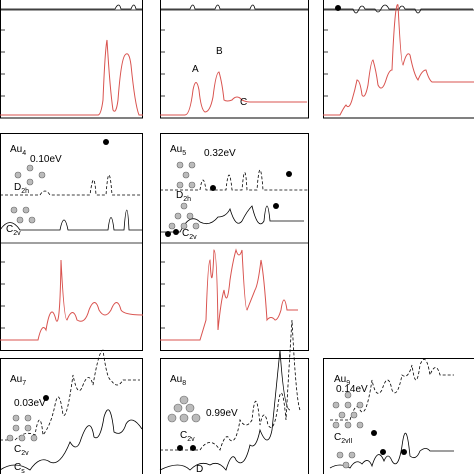  Describe the element at coordinates (199, 469) in the screenshot. I see `symmetry-label: D` at that location.